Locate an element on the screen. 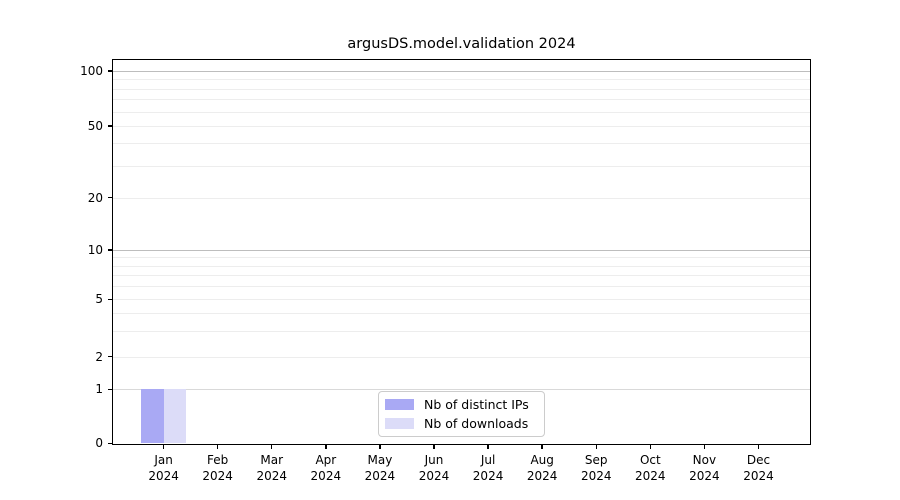  y-tick-label: 2 is located at coordinates (99, 356).